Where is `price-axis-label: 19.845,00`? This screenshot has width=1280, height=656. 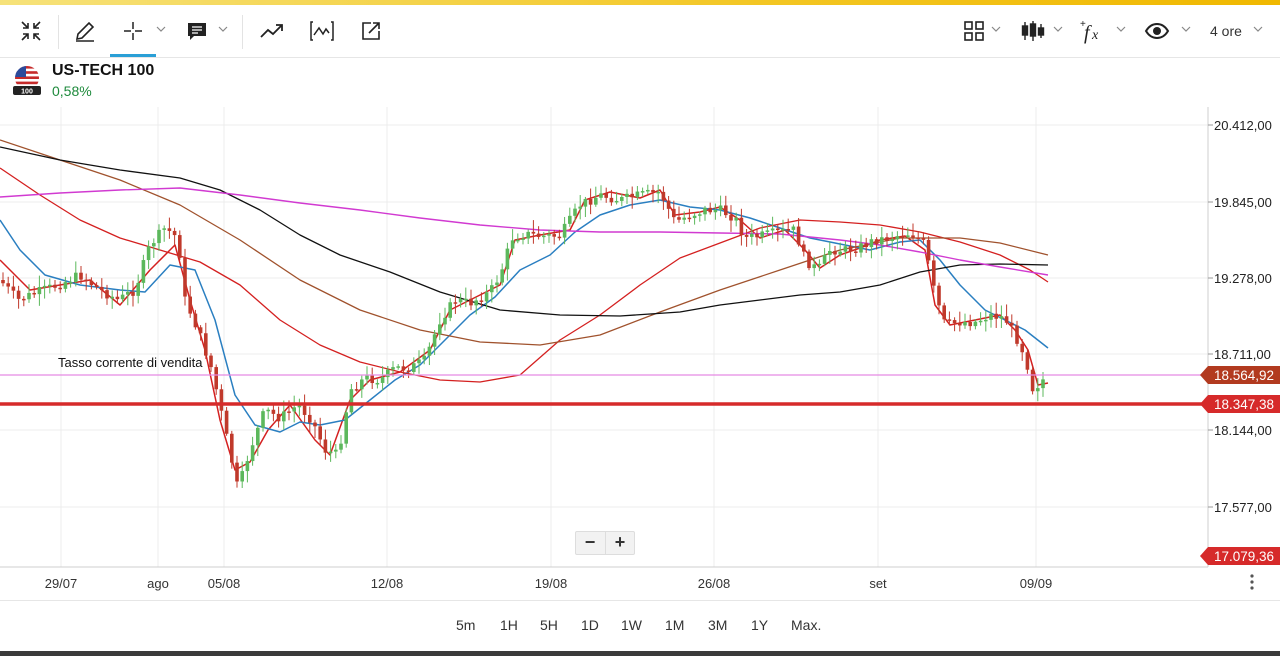 price-axis-label: 19.845,00 is located at coordinates (1243, 202).